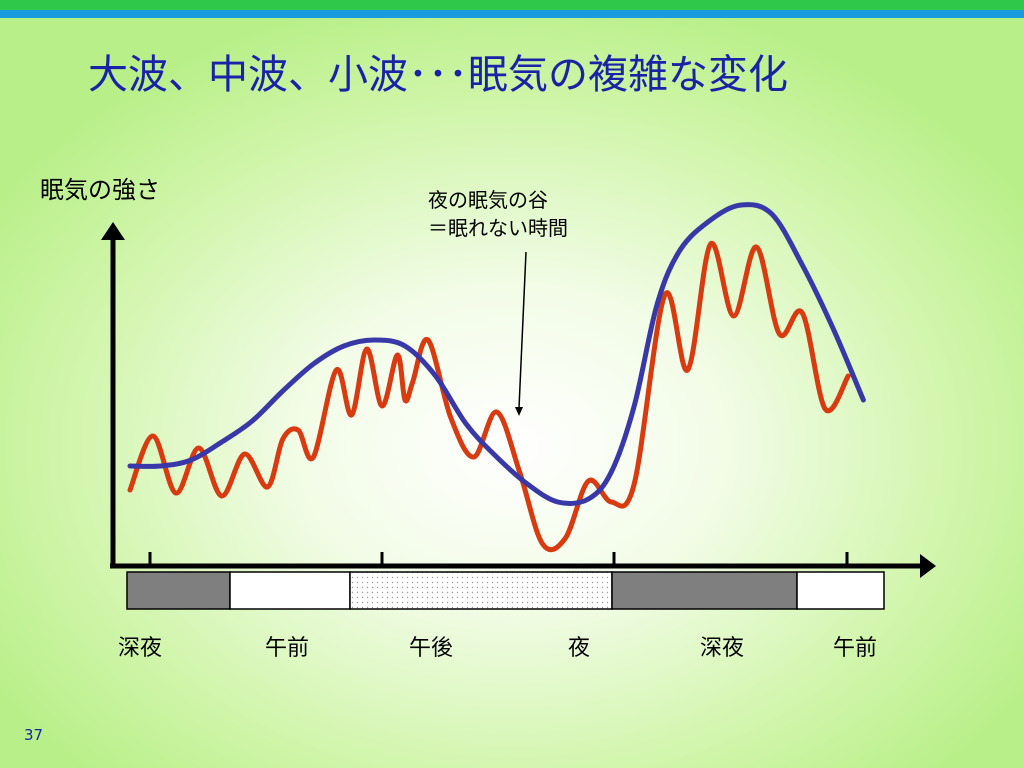  Describe the element at coordinates (722, 648) in the screenshot. I see `time-label-late-night-2: 深夜` at that location.